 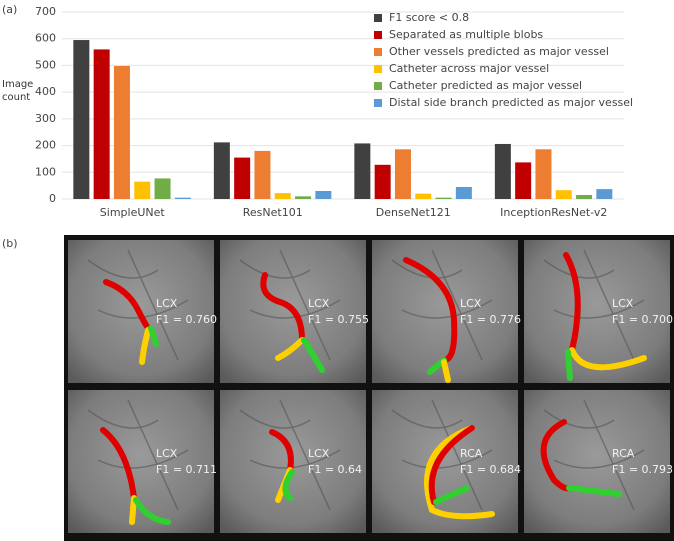 What do you see at coordinates (642, 469) in the screenshot?
I see `f1-score: F1 = 0.793` at bounding box center [642, 469].